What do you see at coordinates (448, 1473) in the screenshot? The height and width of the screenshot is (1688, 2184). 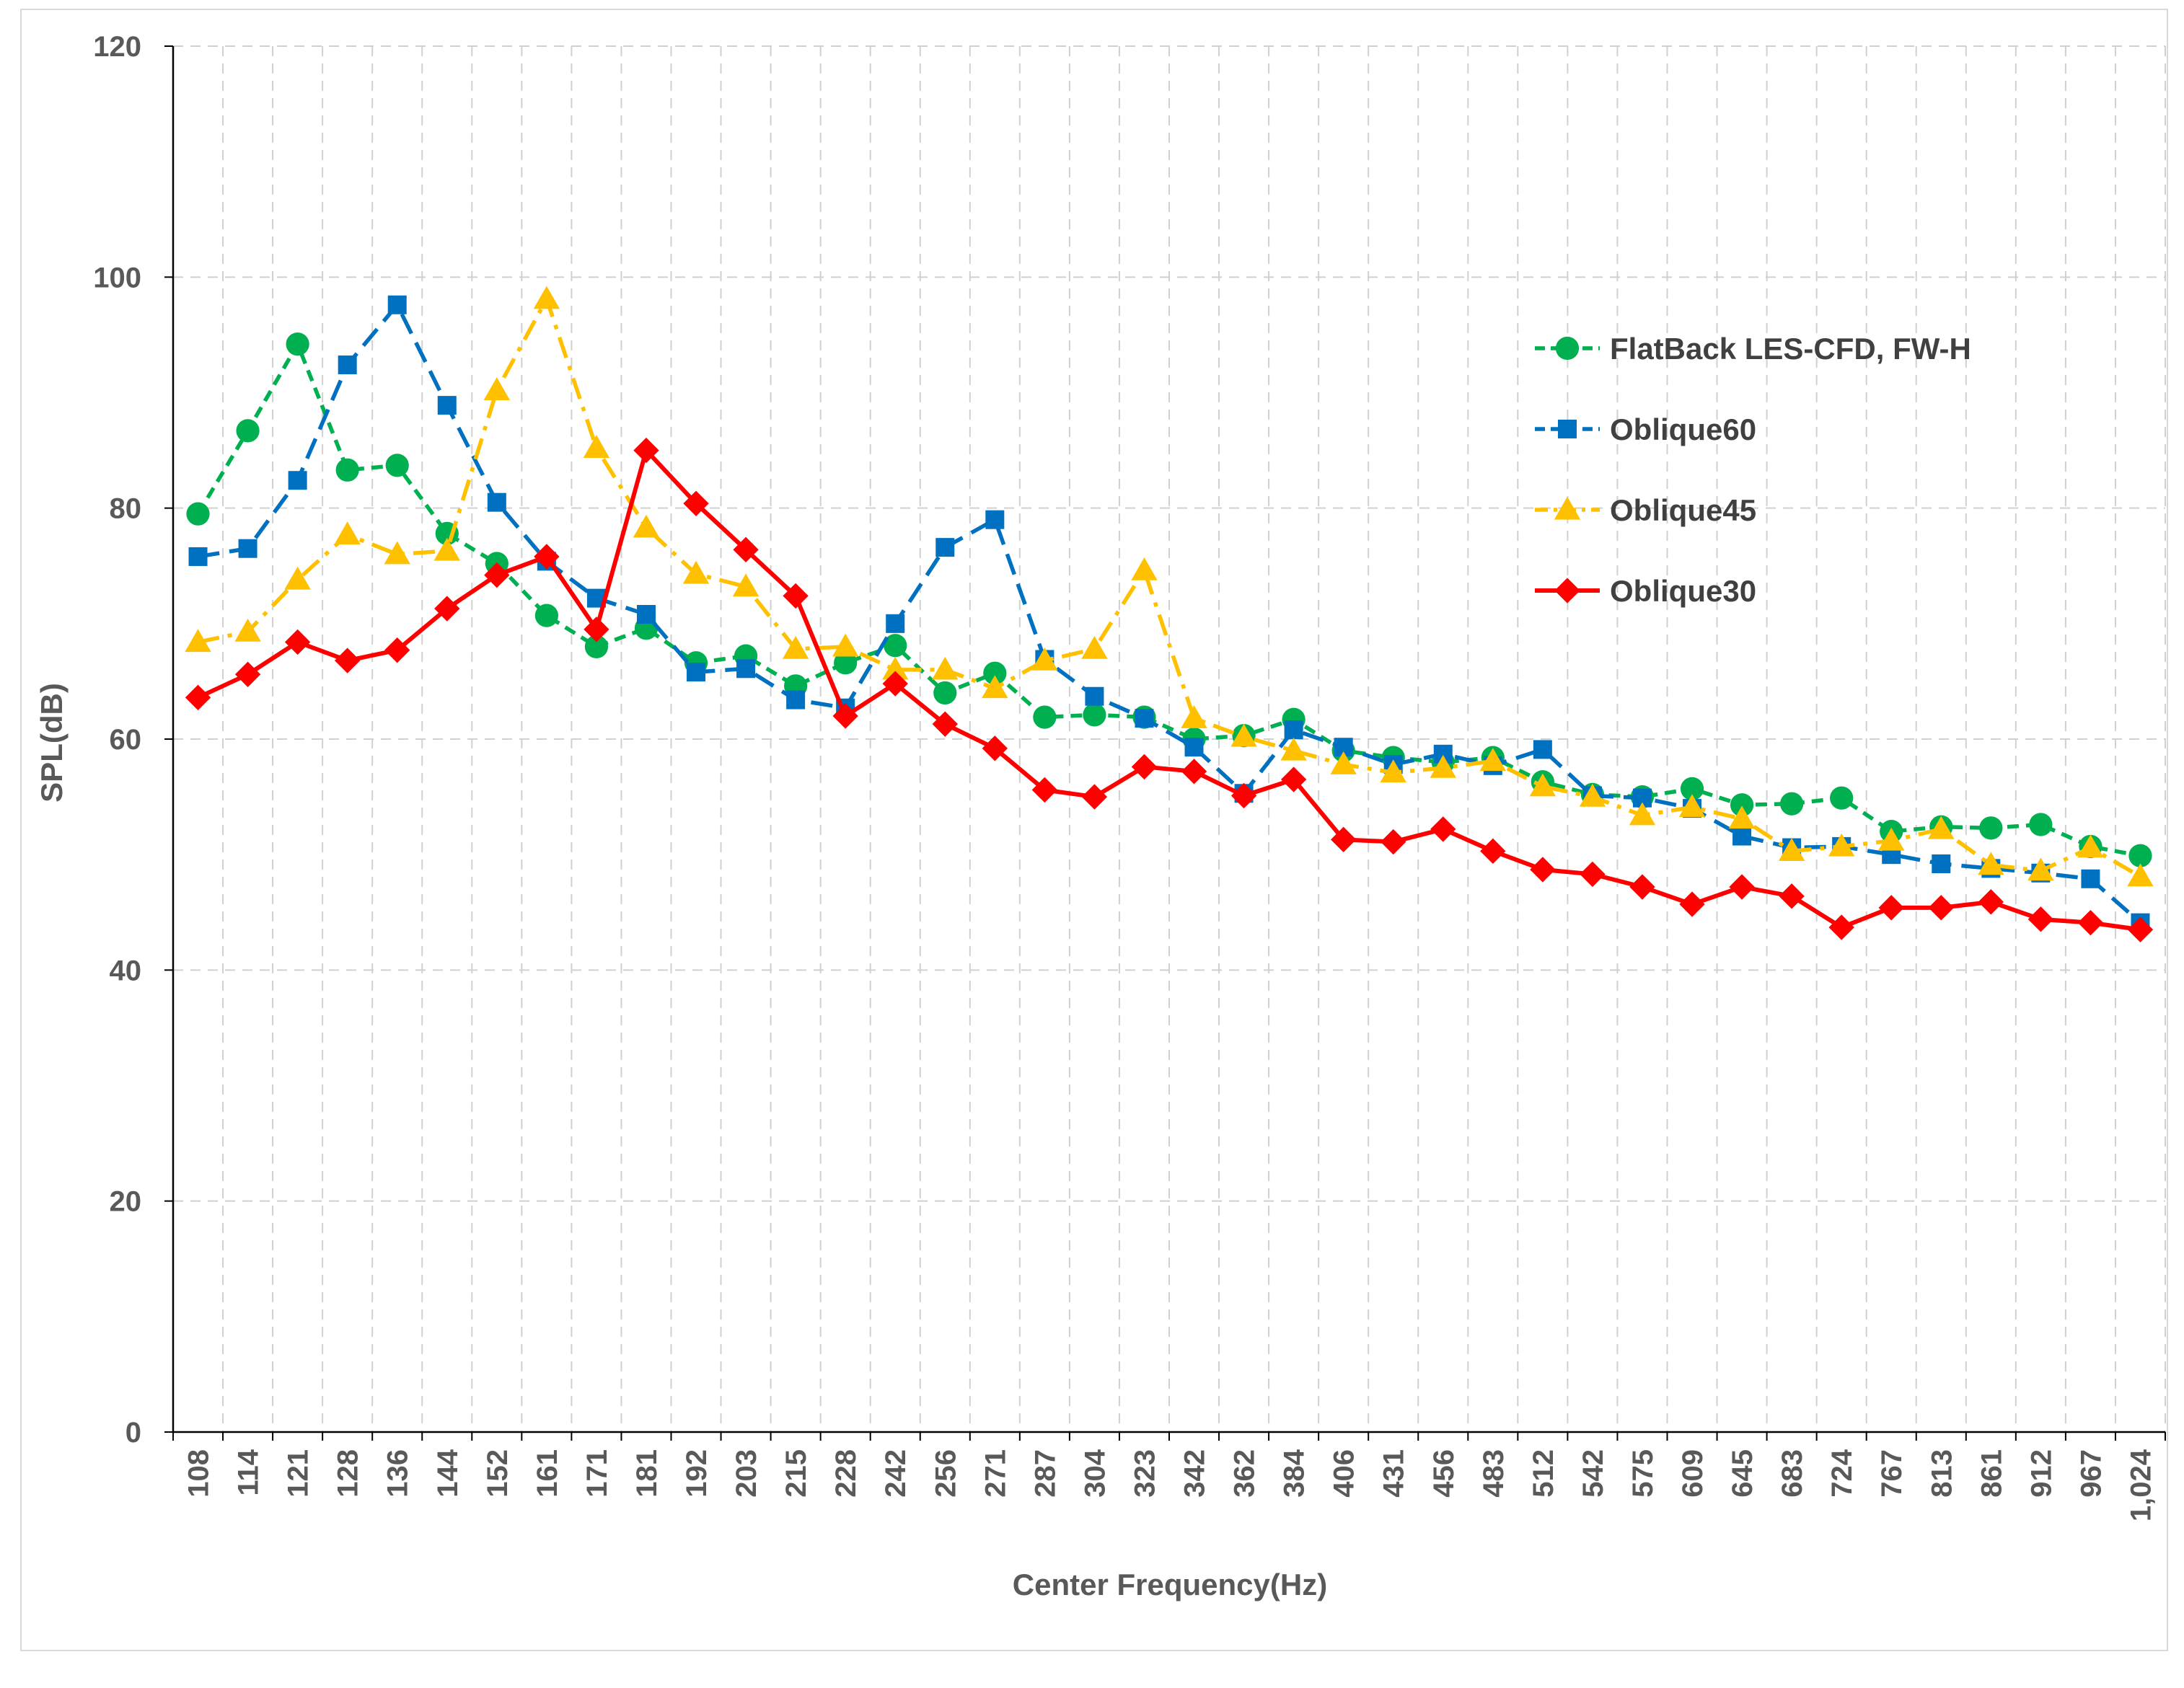 I see `x-tick-label: 144` at bounding box center [448, 1473].